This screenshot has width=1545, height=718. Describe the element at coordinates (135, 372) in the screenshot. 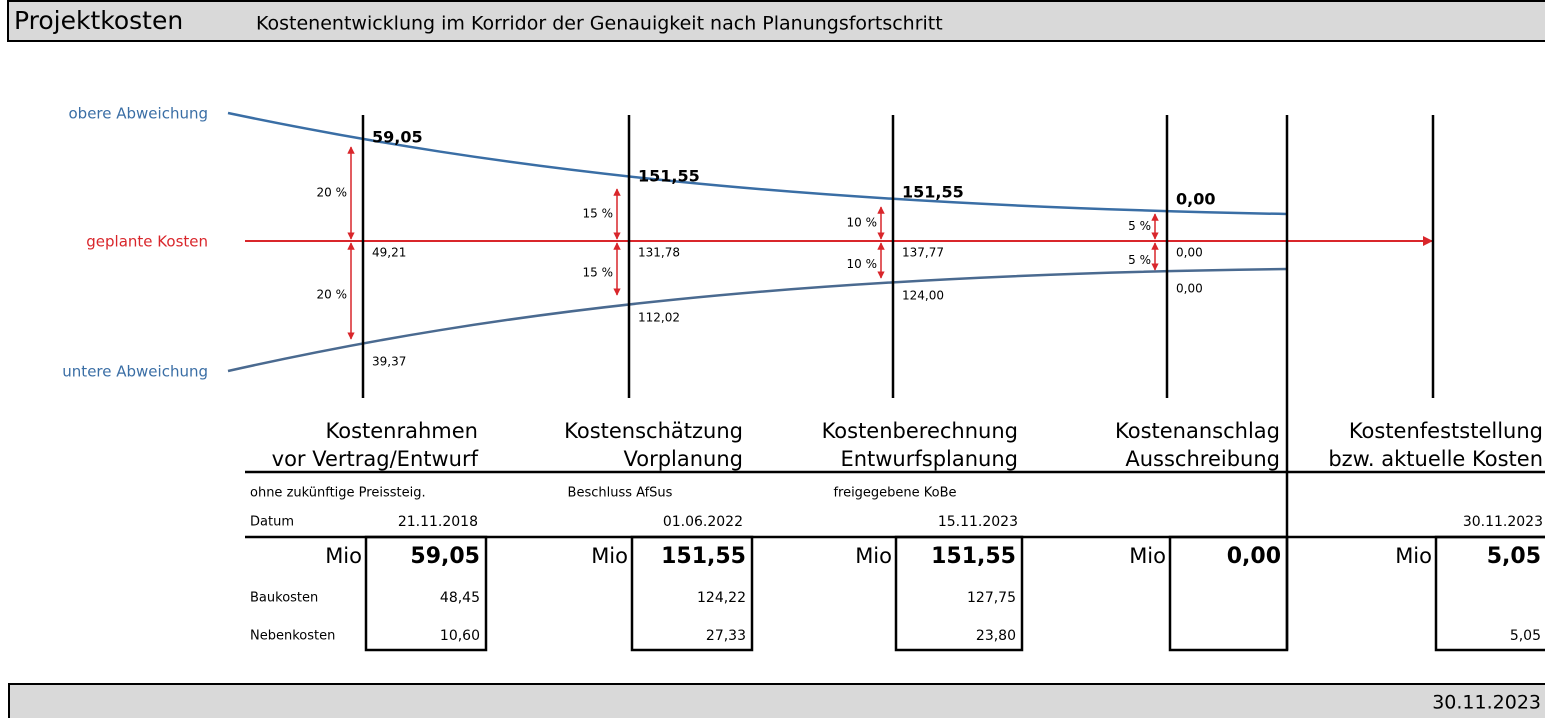

I see `legend-lower: untere Abweichung` at that location.